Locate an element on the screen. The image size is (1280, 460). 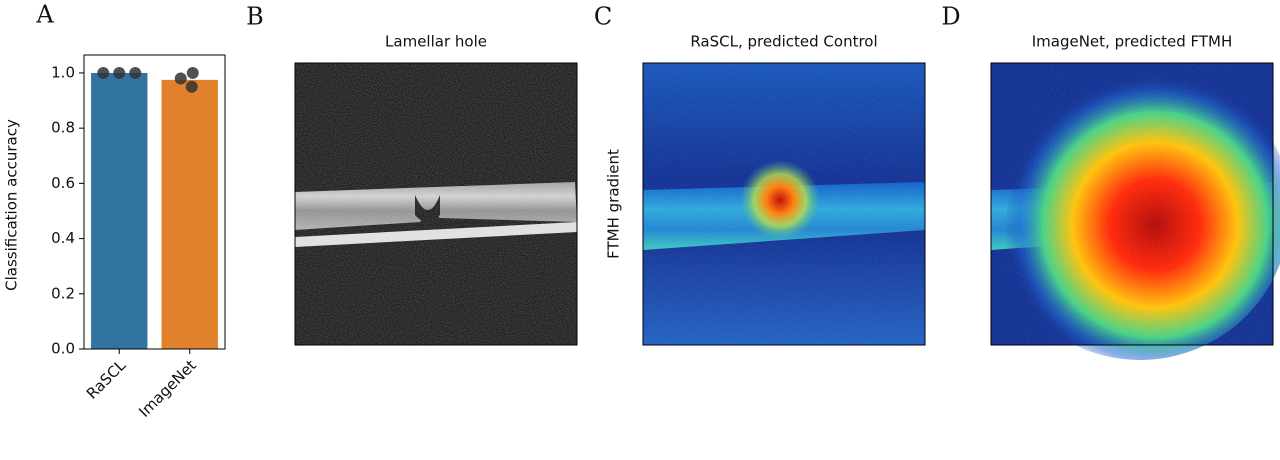
panel-title: ImageNet, predicted FTMH is located at coordinates (1132, 42).